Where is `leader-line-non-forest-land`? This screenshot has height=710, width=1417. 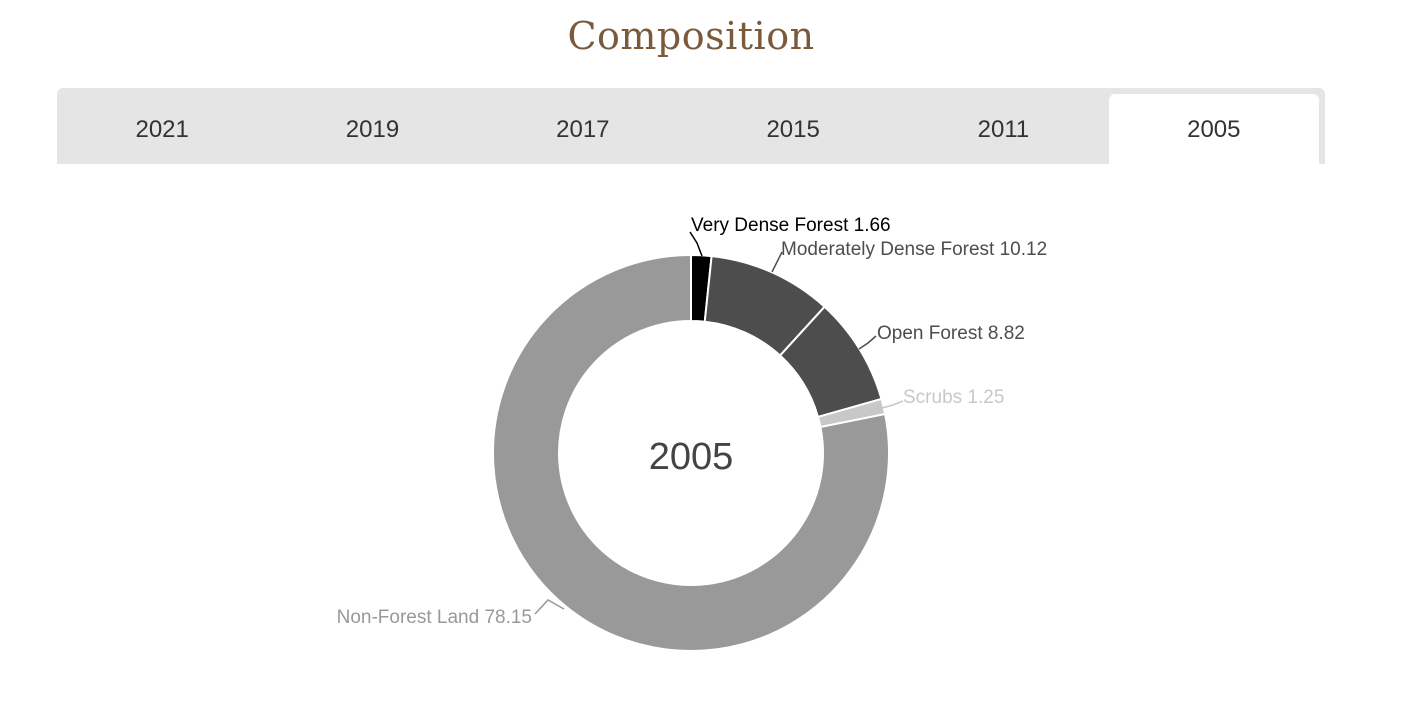 leader-line-non-forest-land is located at coordinates (549, 607).